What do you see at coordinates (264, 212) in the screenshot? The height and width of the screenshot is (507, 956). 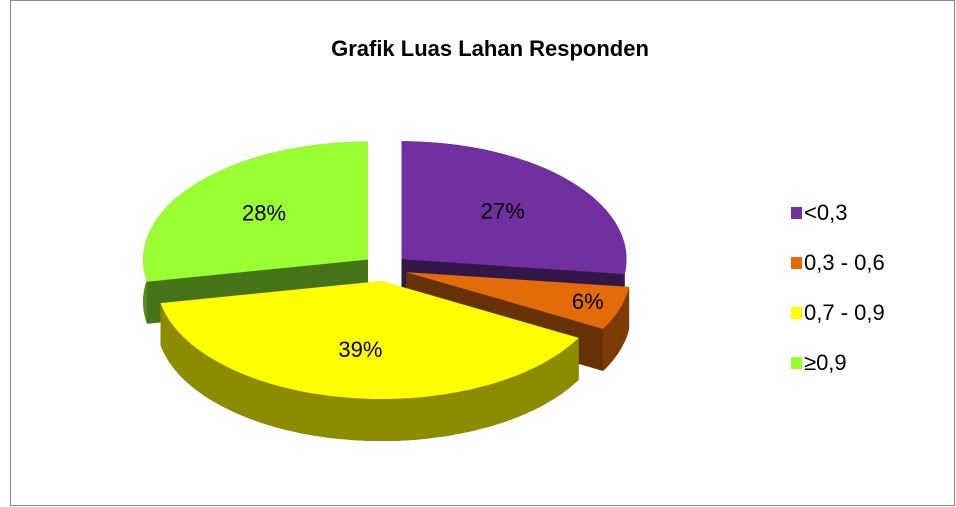 I see `data-label: 28%` at bounding box center [264, 212].